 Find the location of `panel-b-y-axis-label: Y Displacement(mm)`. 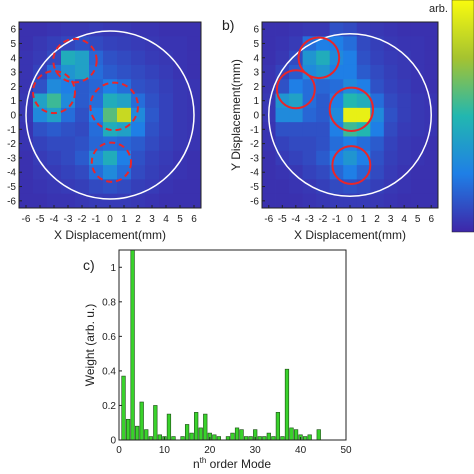

panel-b-y-axis-label: Y Displacement(mm) is located at coordinates (236, 115).